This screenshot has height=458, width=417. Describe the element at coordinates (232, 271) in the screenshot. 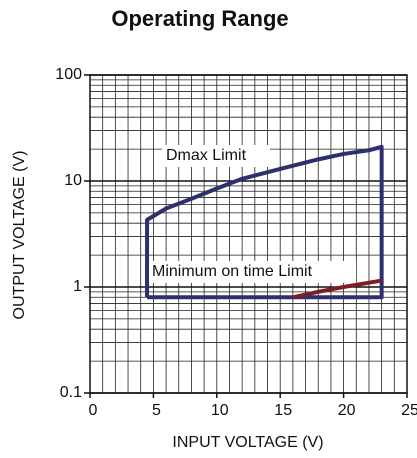

I see `annotation: Minimum on time Limit` at that location.